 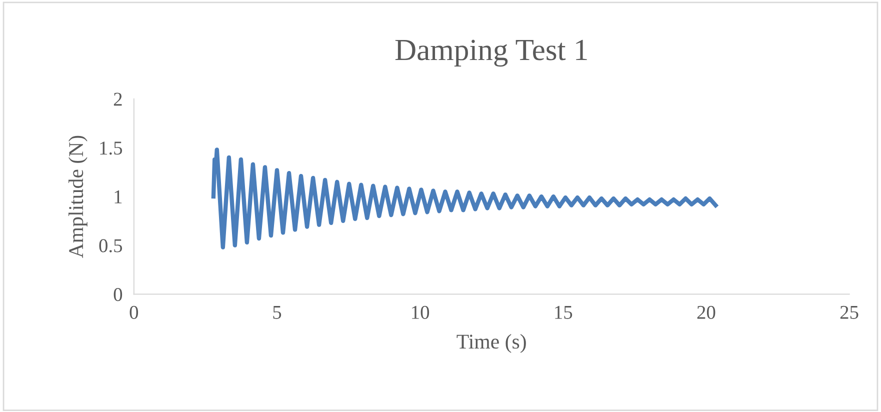 What do you see at coordinates (491, 343) in the screenshot?
I see `x-axis-title: Time (s)` at bounding box center [491, 343].